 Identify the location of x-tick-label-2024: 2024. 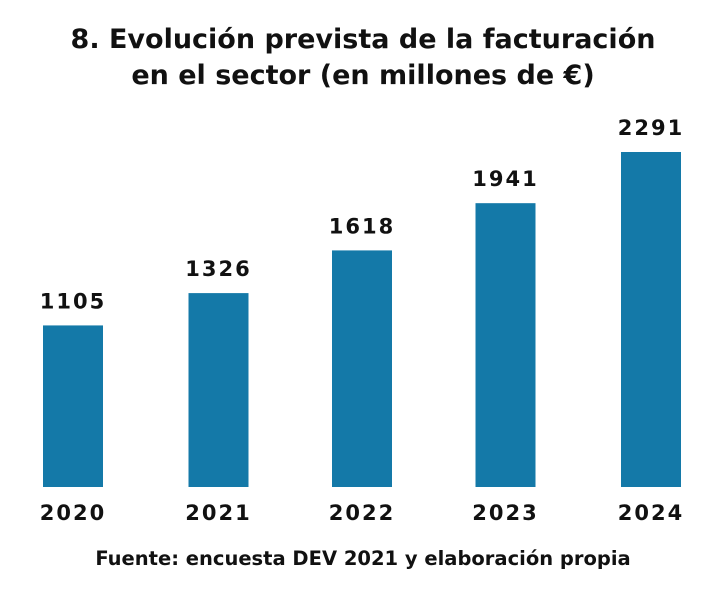
(651, 513).